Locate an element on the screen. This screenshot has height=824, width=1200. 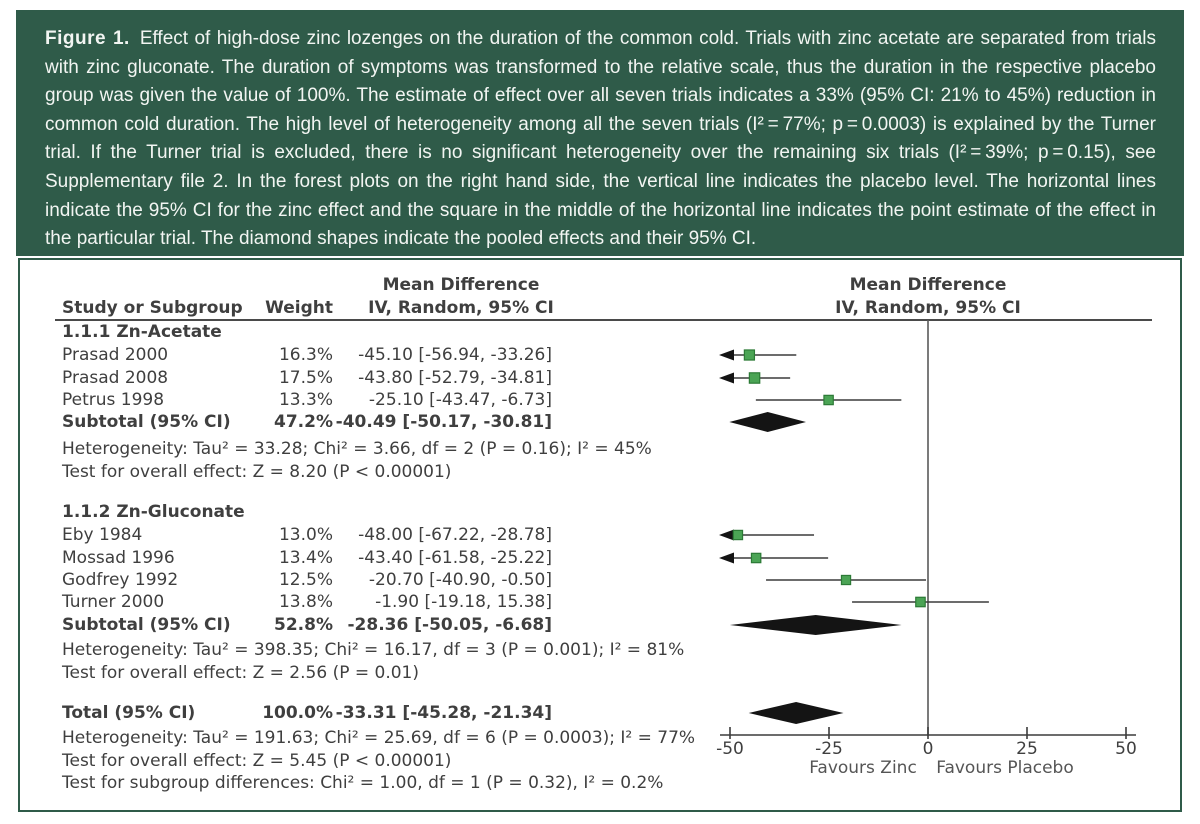
study-weight: 17.5% is located at coordinates (305, 378).